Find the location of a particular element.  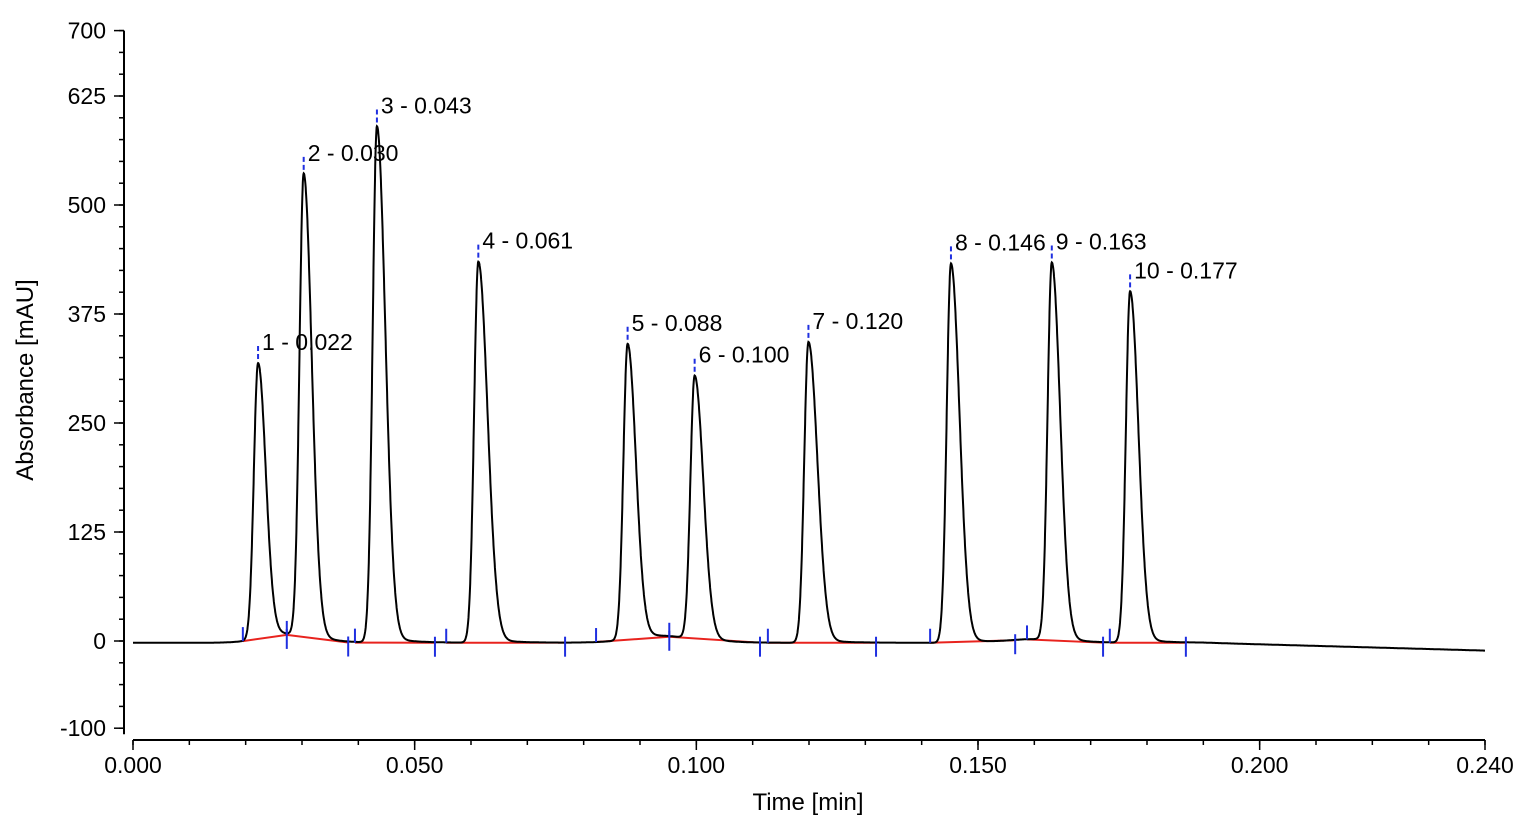

y-tick-label: 0 is located at coordinates (99, 641).